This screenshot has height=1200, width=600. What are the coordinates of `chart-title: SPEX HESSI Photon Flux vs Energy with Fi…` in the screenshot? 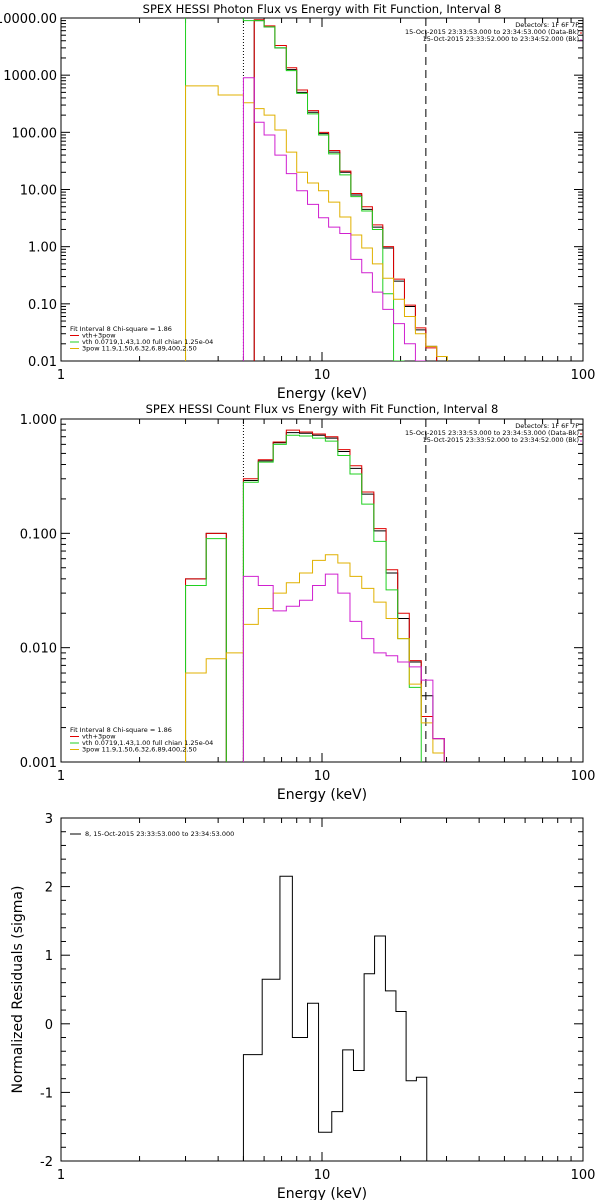 It's located at (322, 9).